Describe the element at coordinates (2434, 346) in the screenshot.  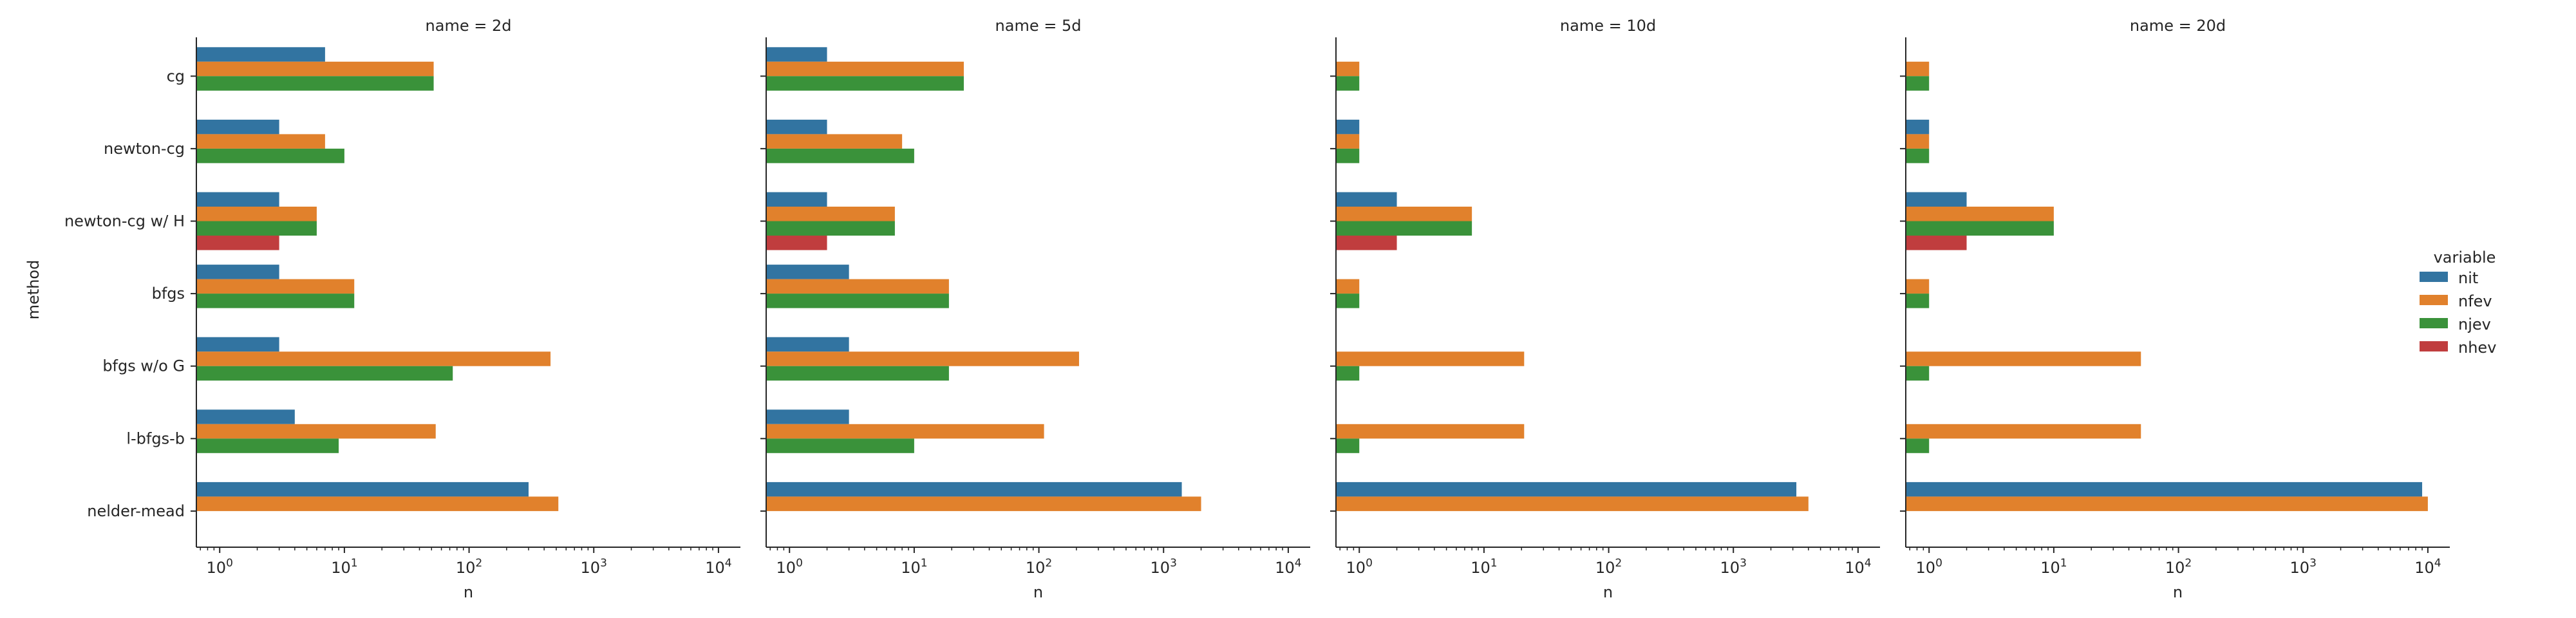
I see `legend-swatch-nhev` at that location.